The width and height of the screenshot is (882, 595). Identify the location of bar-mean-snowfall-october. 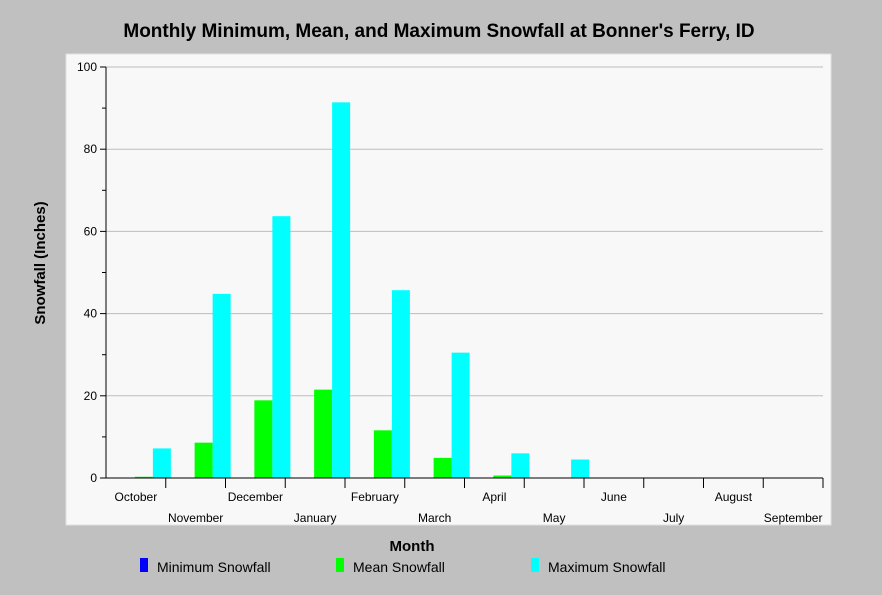
(143, 477).